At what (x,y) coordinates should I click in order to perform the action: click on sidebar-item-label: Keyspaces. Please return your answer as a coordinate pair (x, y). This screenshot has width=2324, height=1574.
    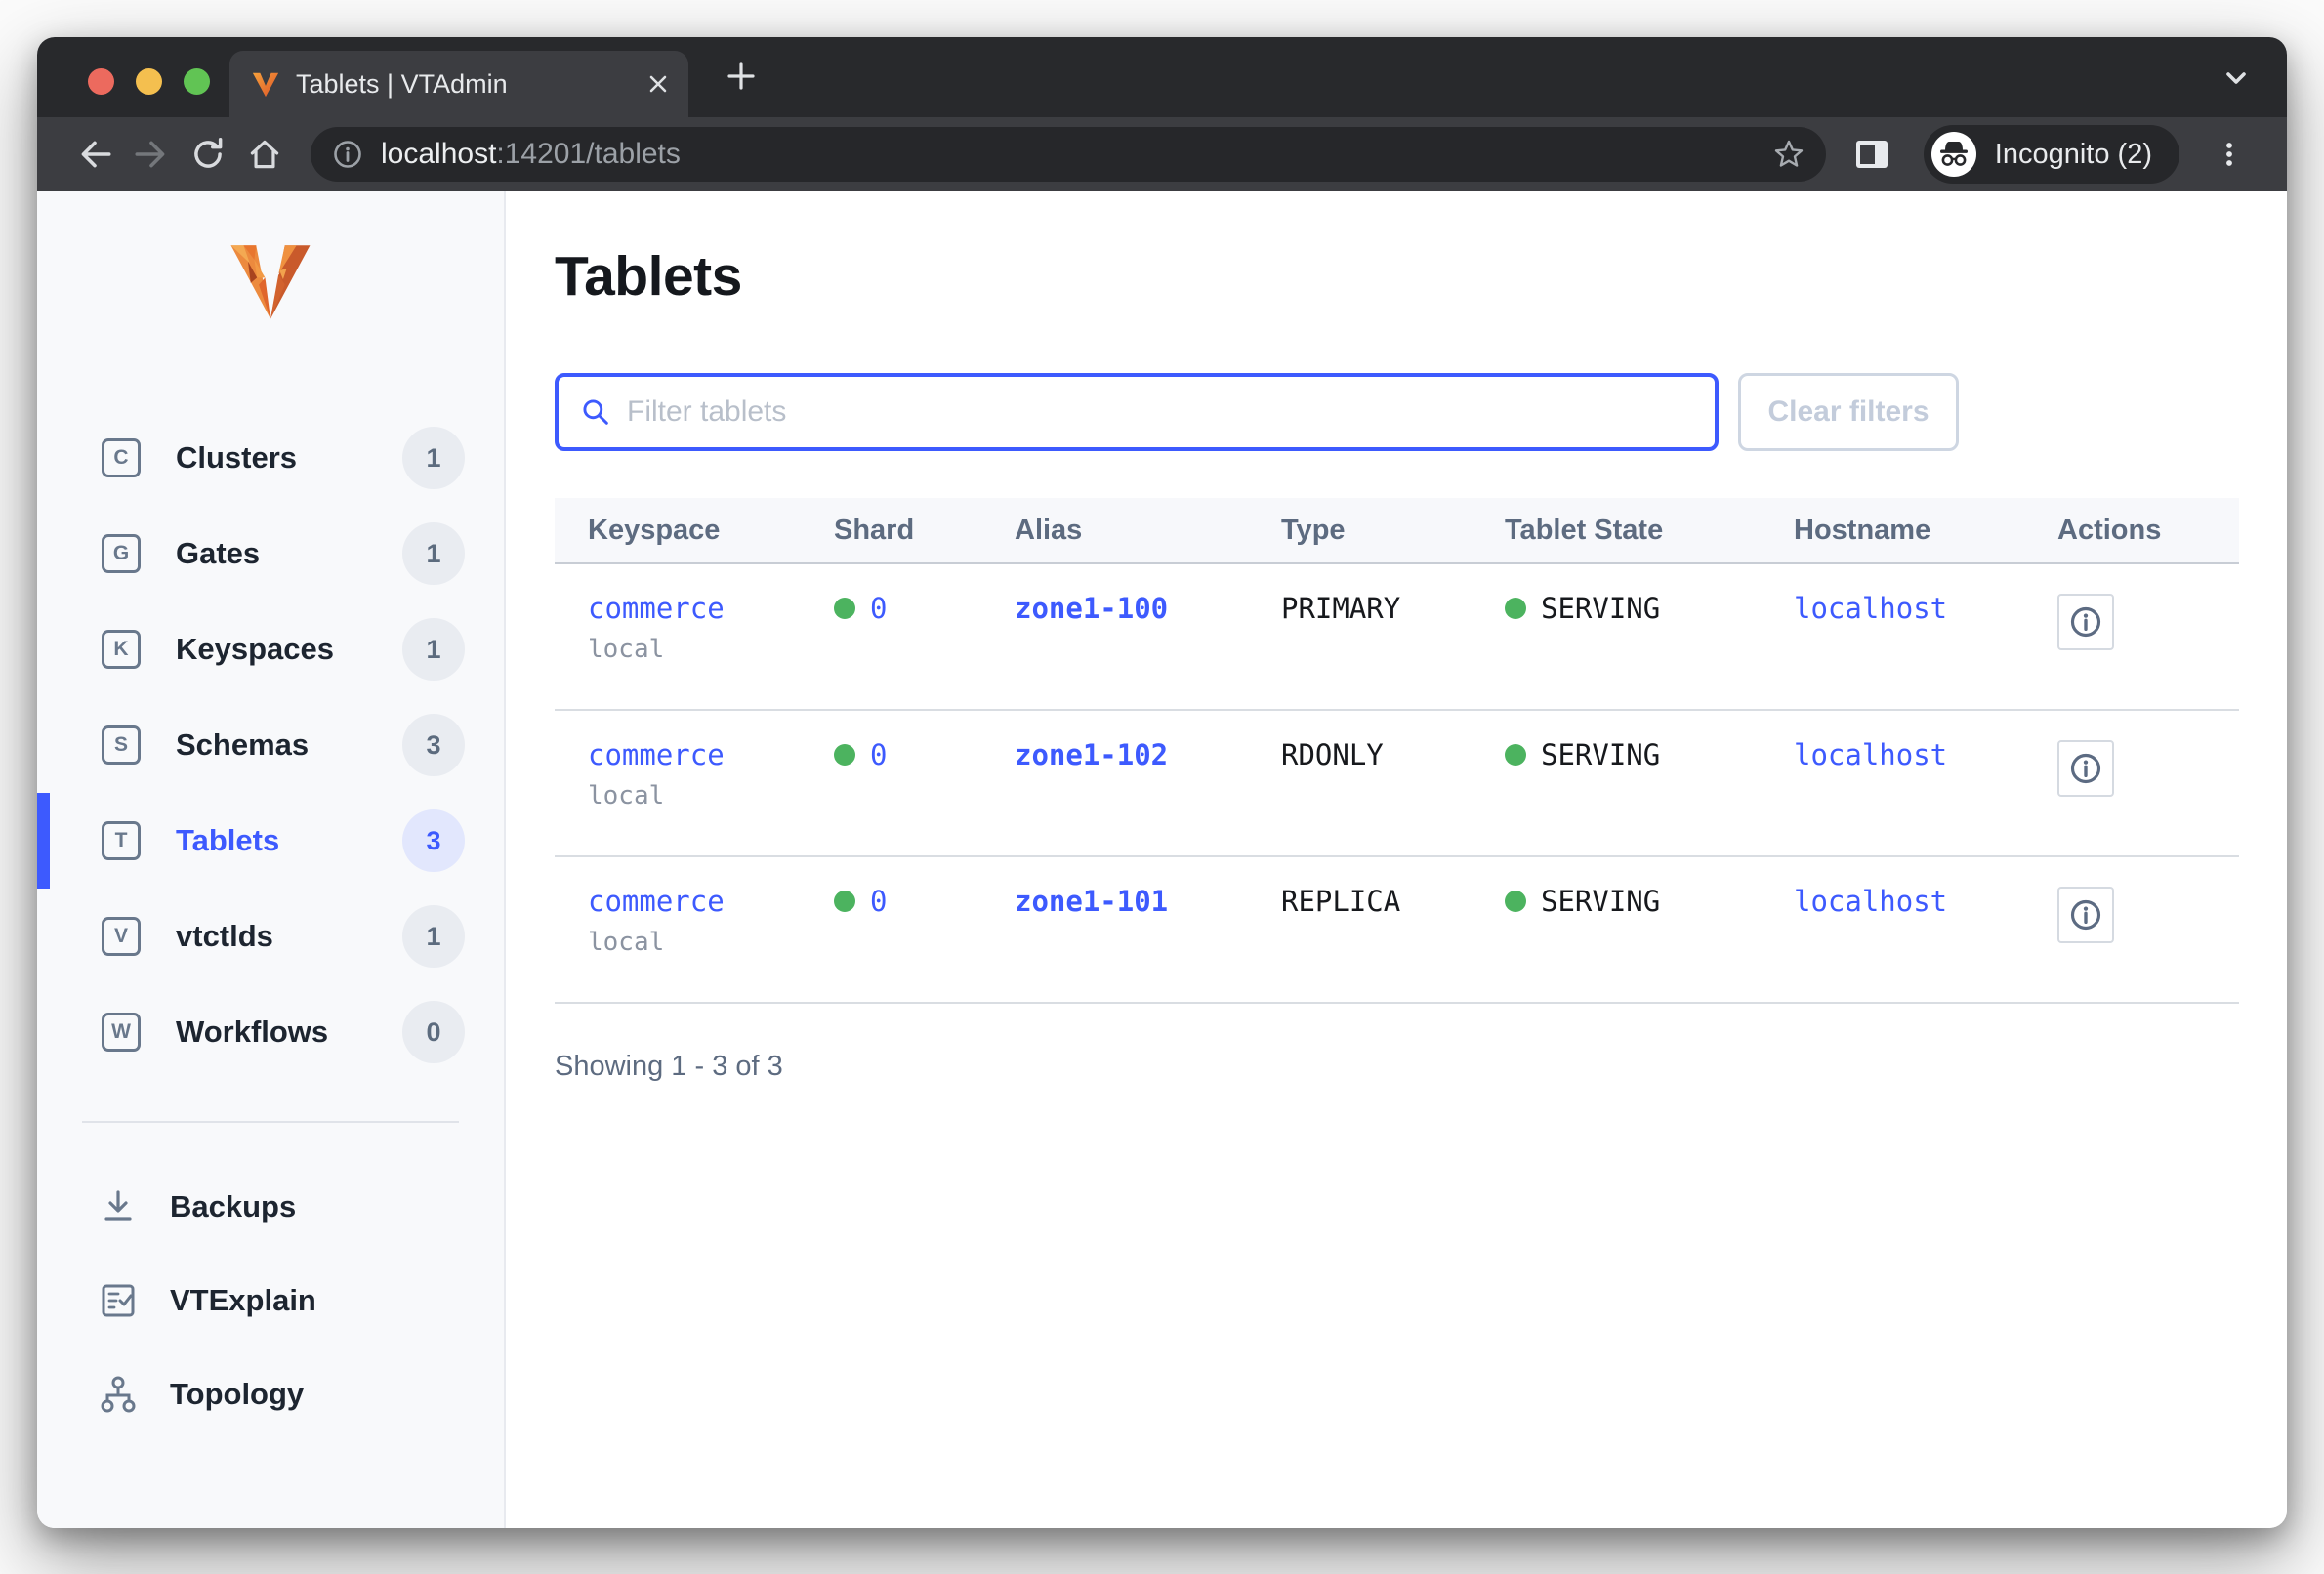
    Looking at the image, I should click on (255, 649).